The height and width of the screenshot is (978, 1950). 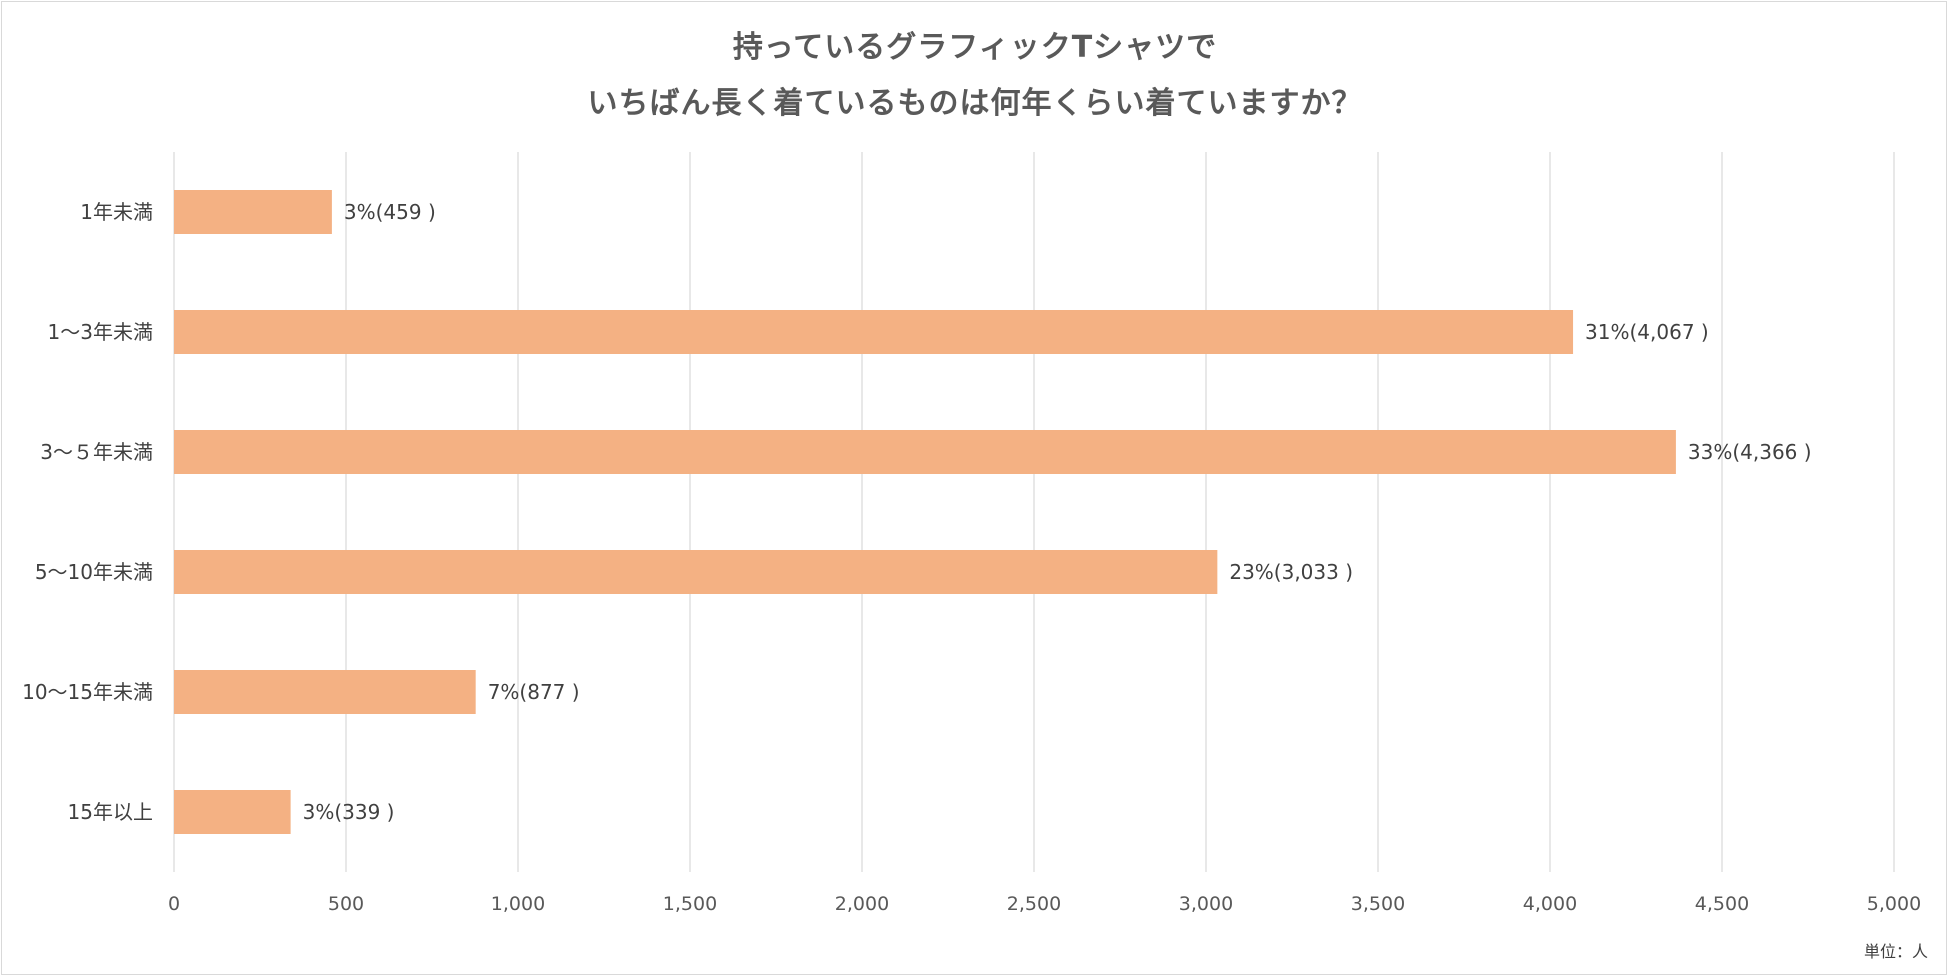 I want to click on x-tick-label-9: 4,500, so click(x=1722, y=904).